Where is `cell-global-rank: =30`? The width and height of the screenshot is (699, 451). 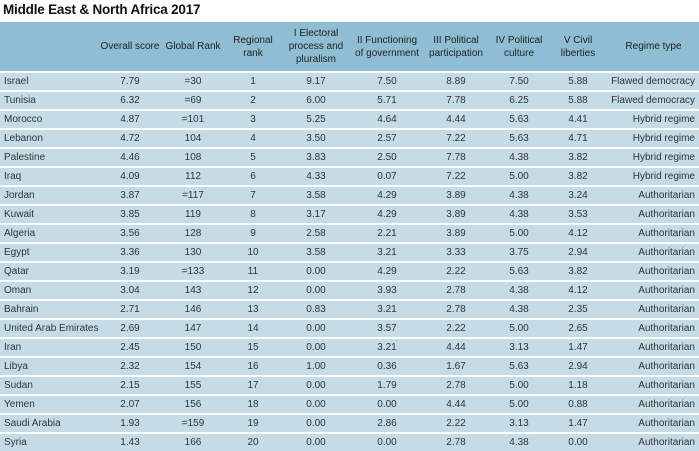
cell-global-rank: =30 is located at coordinates (193, 81).